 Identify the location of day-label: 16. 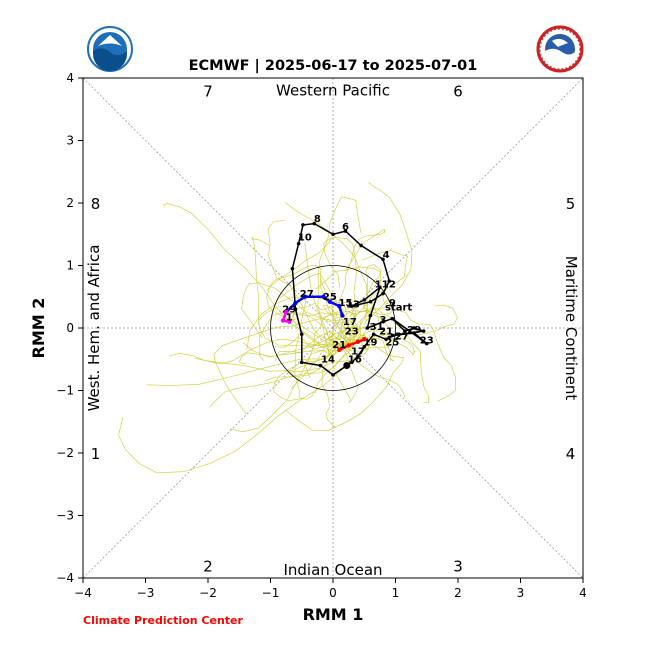
(355, 359).